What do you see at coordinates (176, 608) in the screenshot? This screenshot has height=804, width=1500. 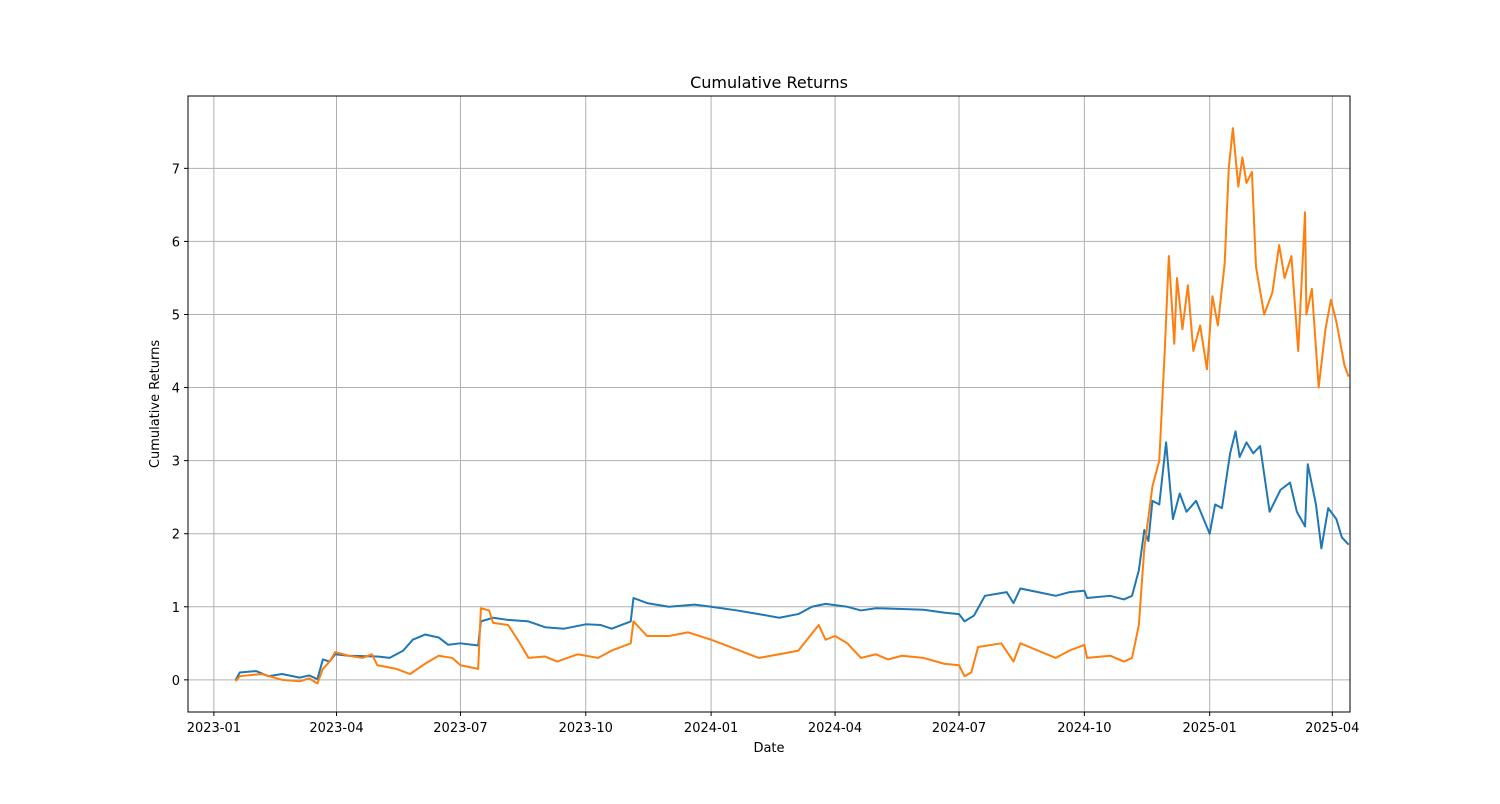 I see `y-tick-label: 1` at bounding box center [176, 608].